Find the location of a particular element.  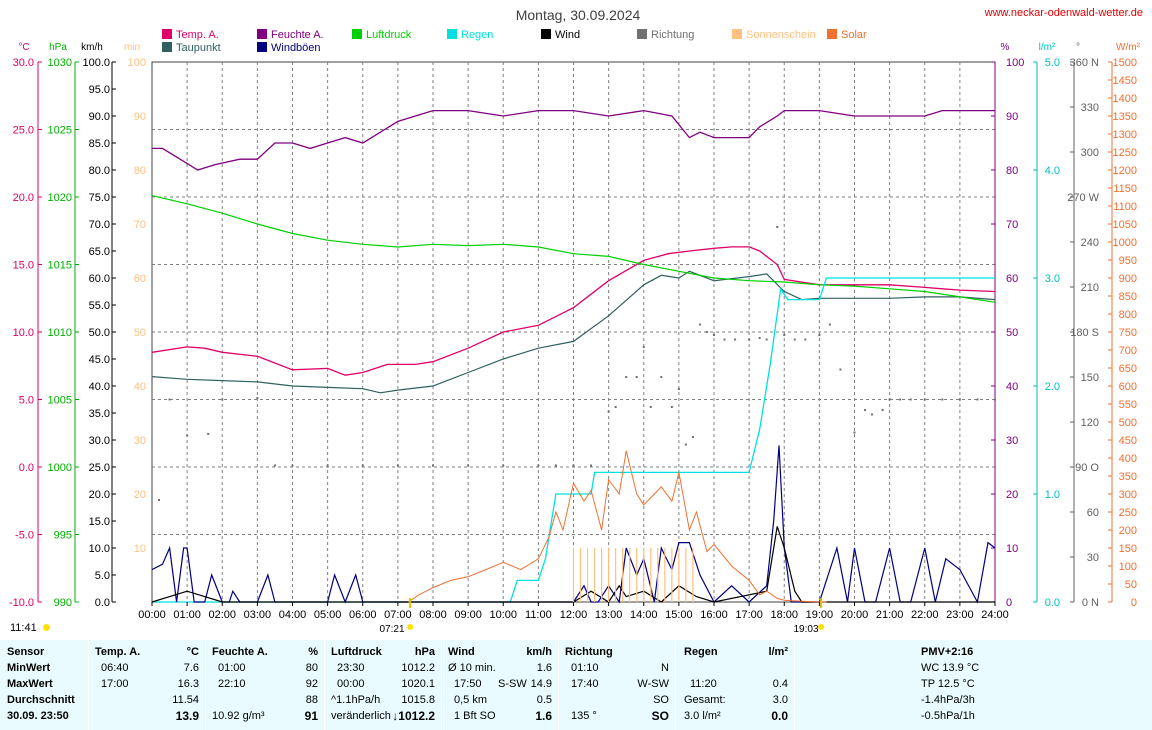

axis-tick-label-wind: 35.0 is located at coordinates (99, 414).